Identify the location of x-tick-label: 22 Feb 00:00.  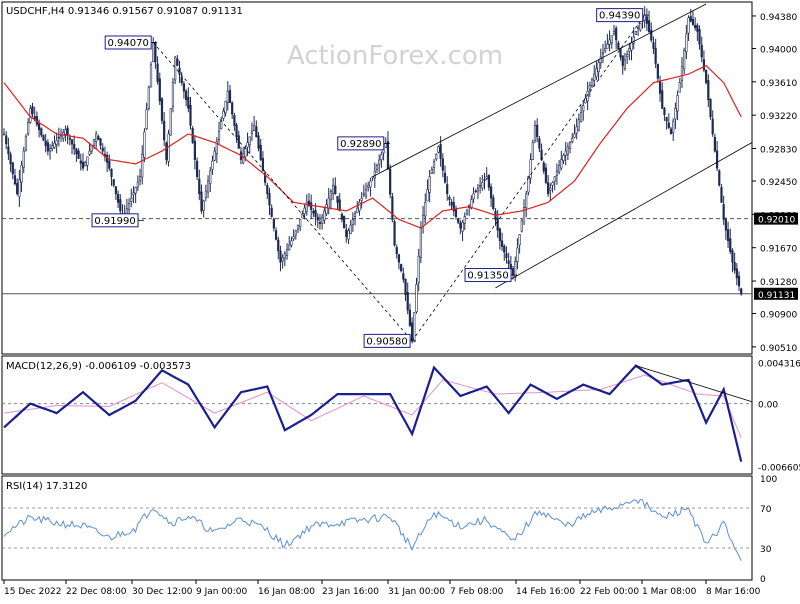
(609, 592).